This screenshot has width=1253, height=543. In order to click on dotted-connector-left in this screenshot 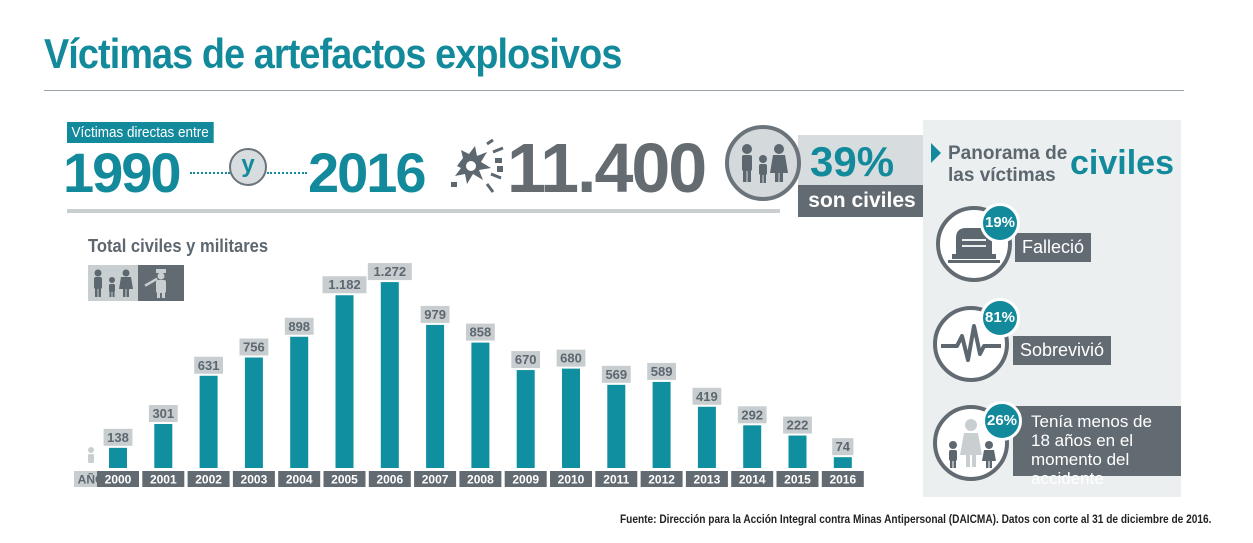, I will do `click(210, 173)`.